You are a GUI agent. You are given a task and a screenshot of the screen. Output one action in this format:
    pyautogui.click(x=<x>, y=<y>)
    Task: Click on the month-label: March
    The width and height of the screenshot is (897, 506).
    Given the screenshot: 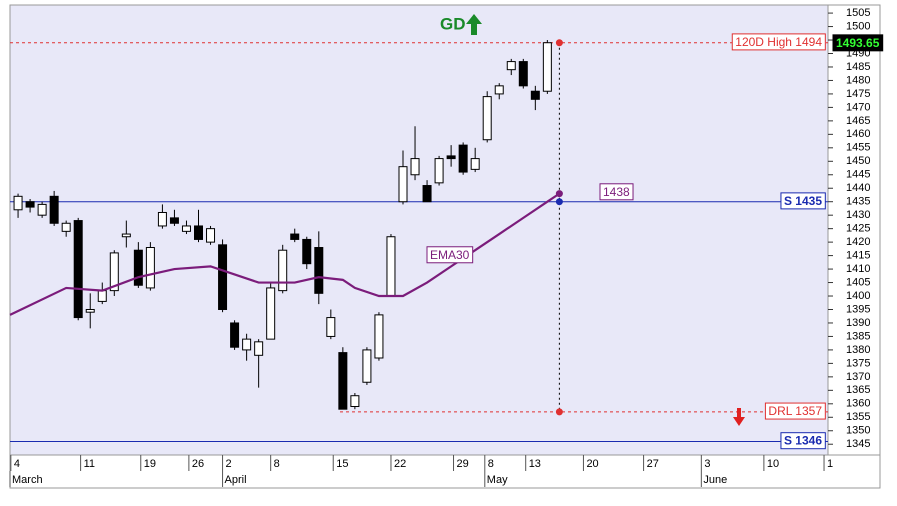 What is the action you would take?
    pyautogui.click(x=27, y=480)
    